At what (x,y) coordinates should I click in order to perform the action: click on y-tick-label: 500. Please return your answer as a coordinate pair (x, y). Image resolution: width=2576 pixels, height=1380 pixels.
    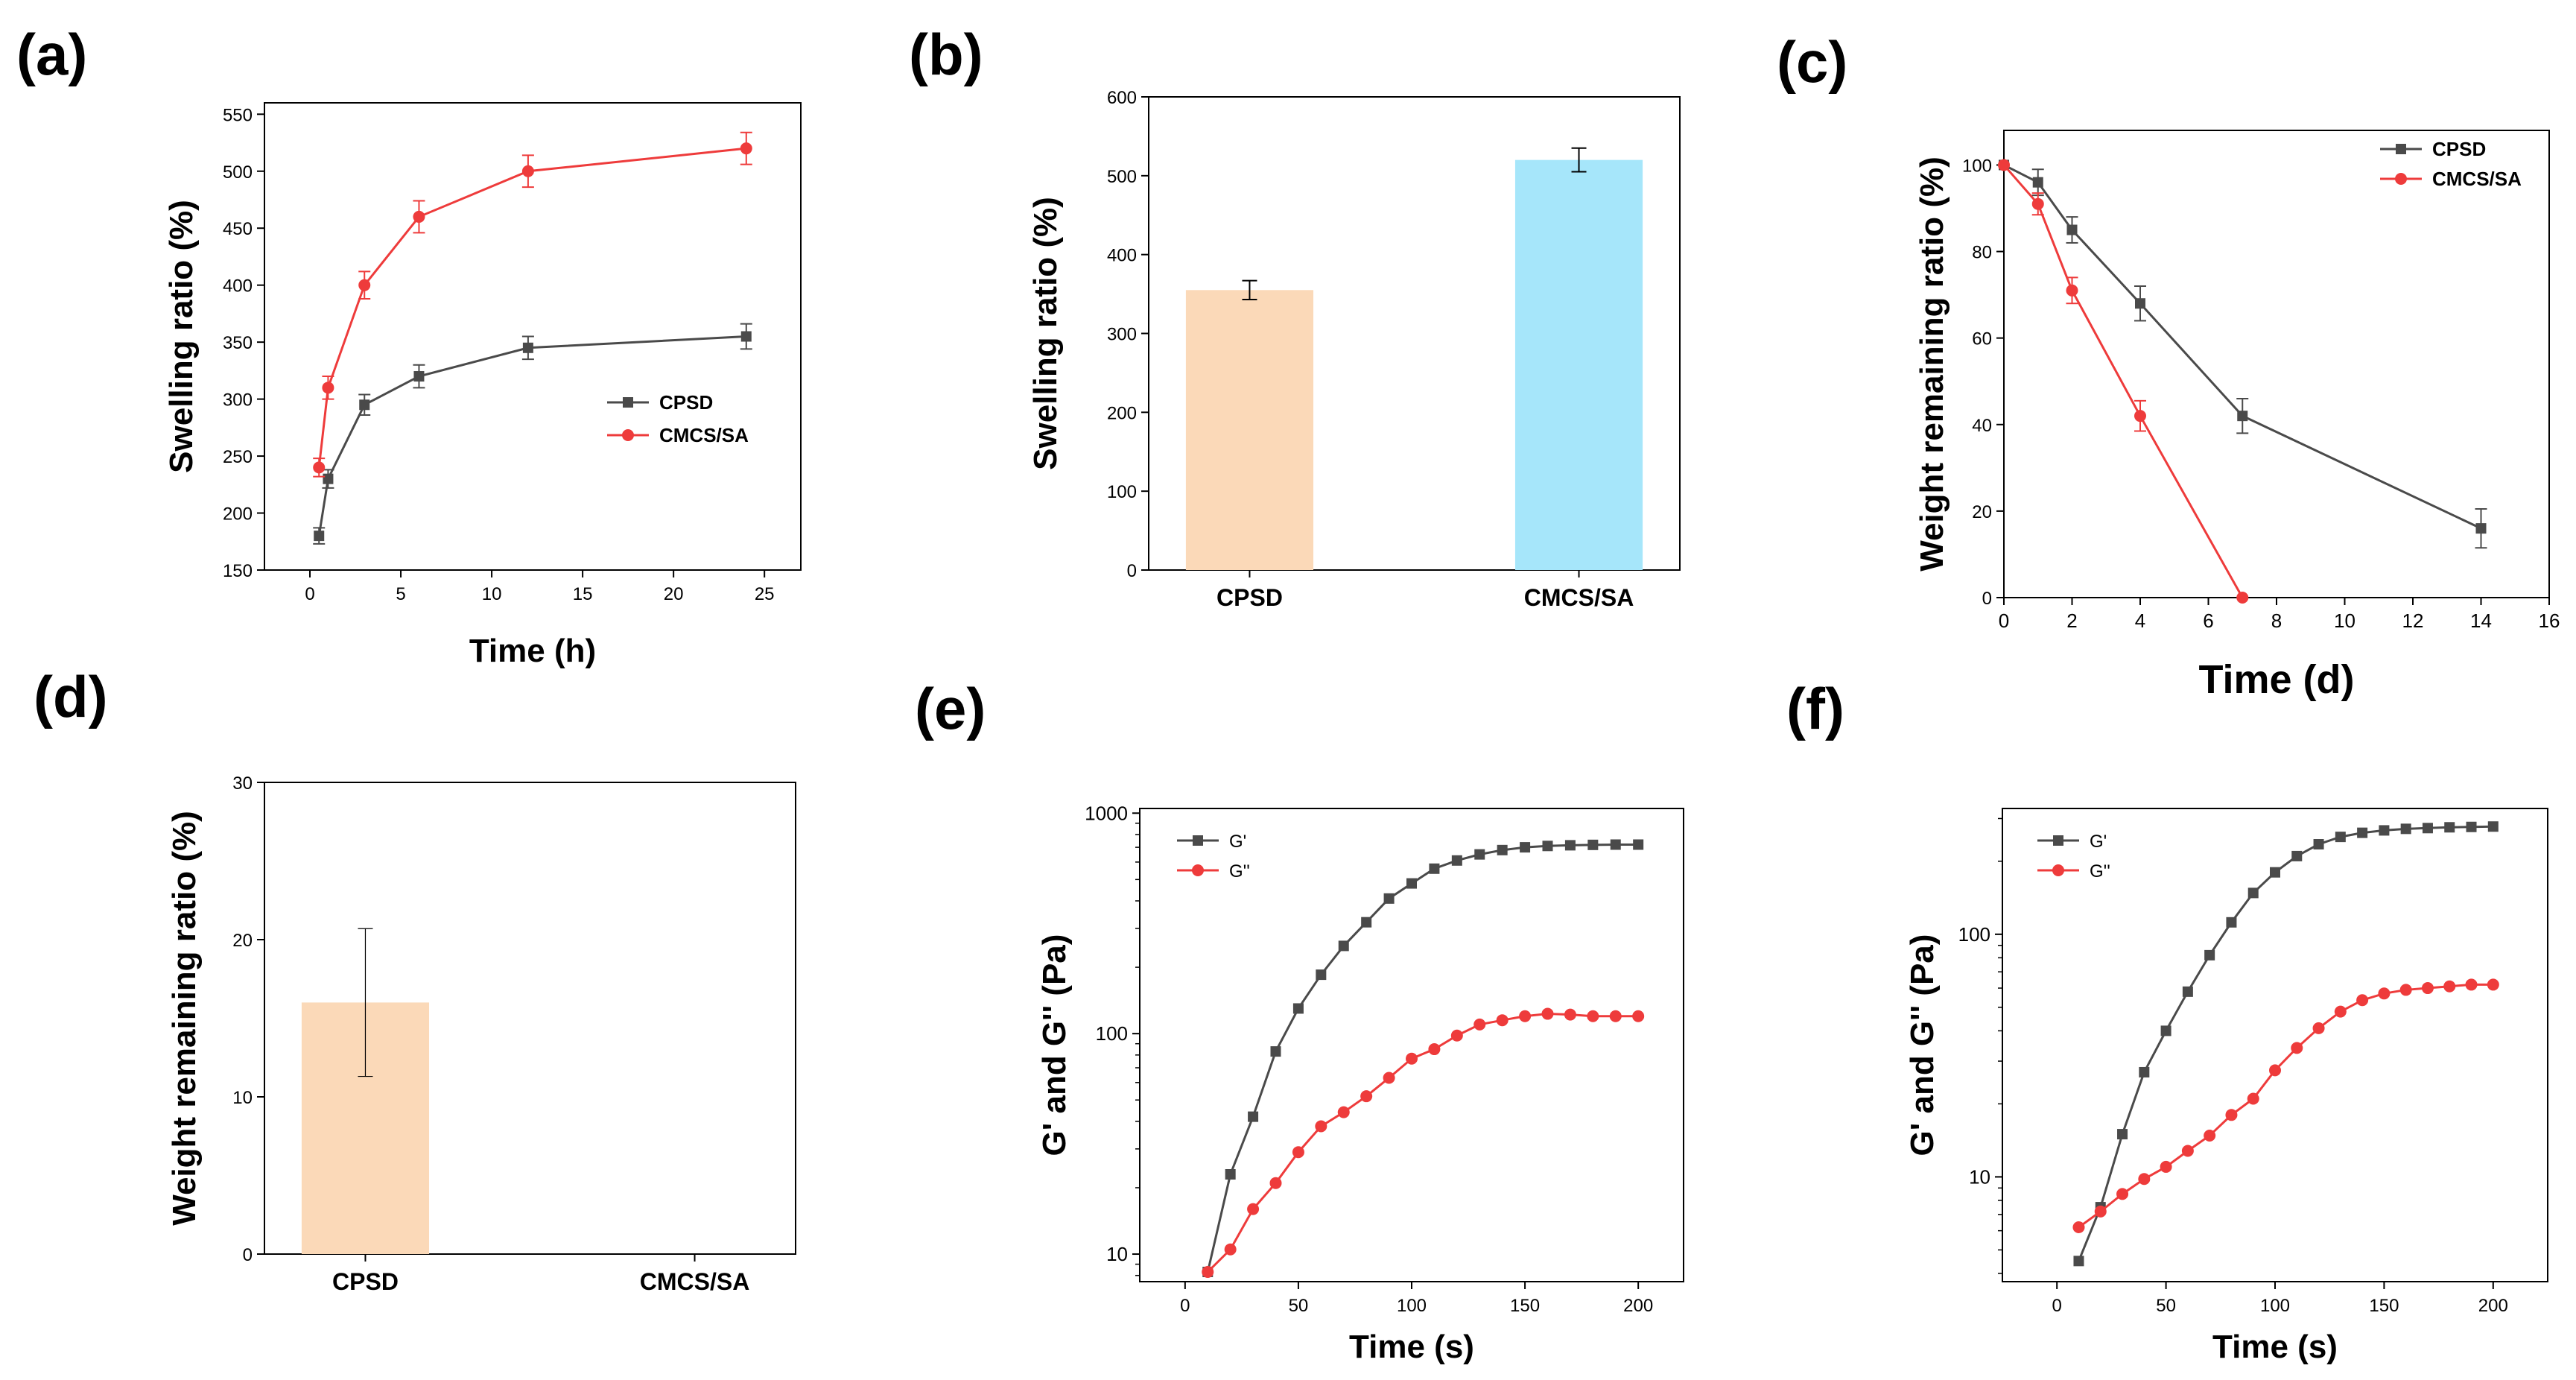
    Looking at the image, I should click on (238, 173).